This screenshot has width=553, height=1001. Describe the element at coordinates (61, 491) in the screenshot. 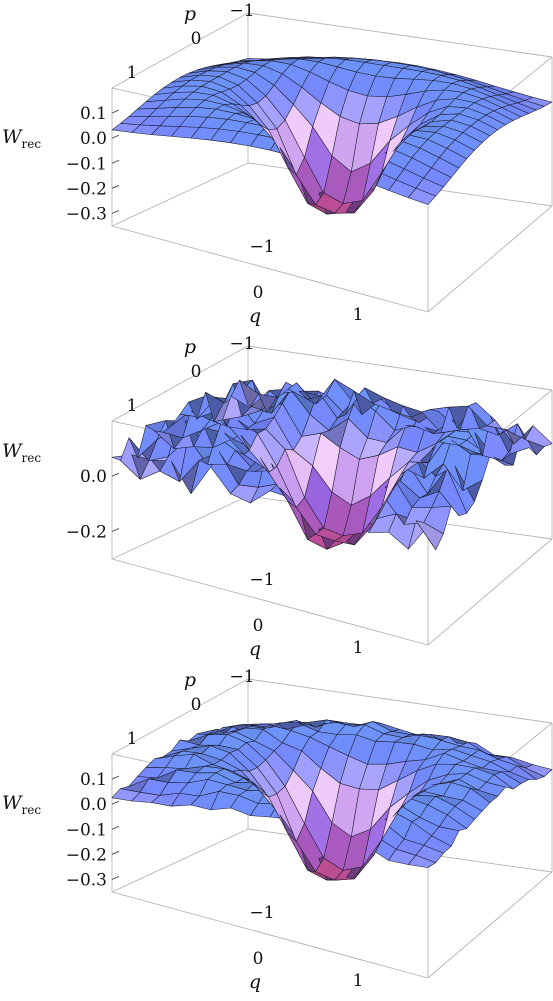

I see `z-axis: 0.0 −0.2 Wrec` at that location.